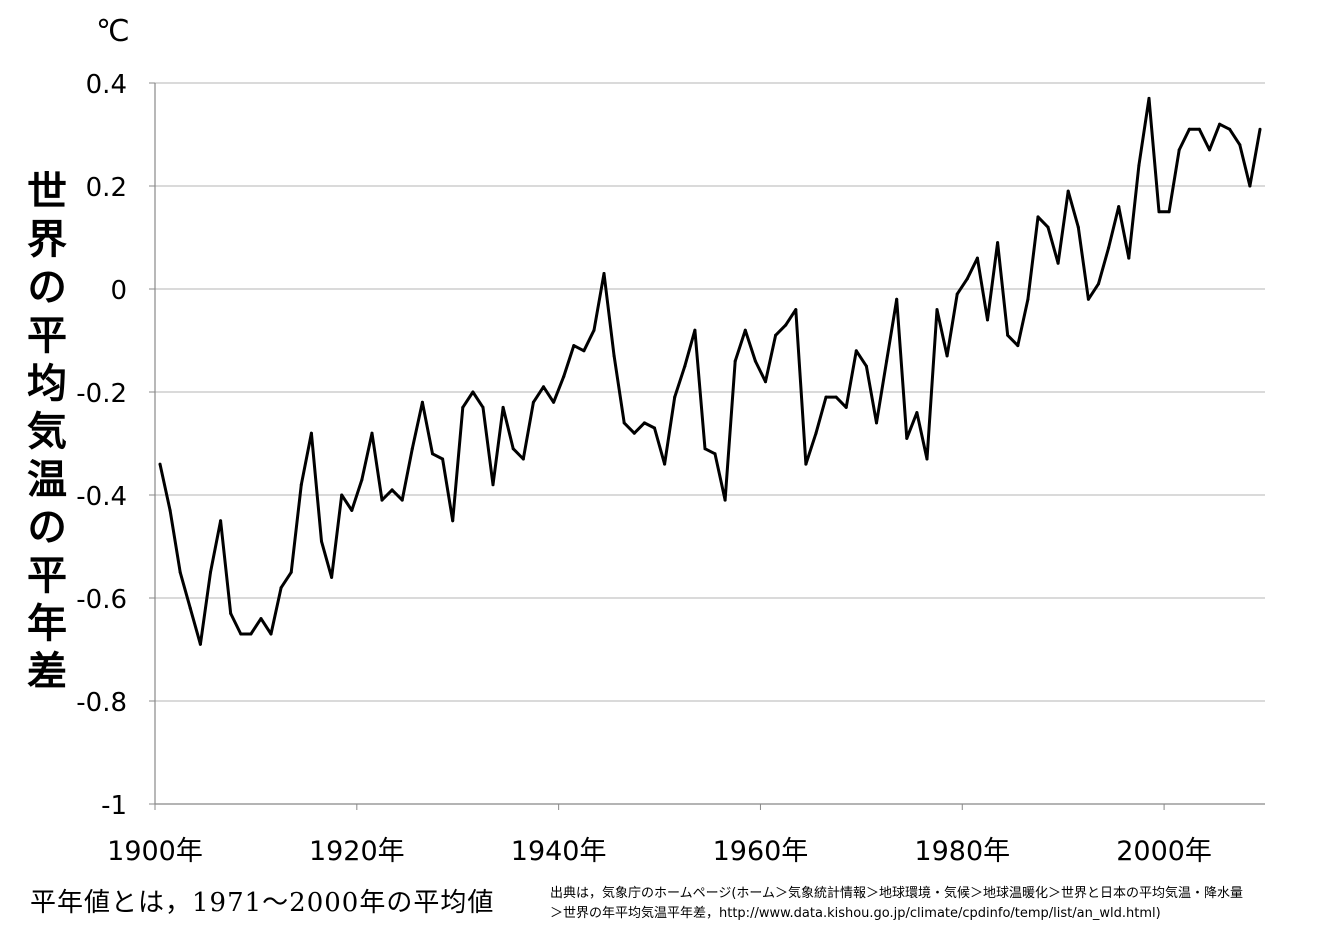  What do you see at coordinates (962, 851) in the screenshot?
I see `x-tick-label: 1980年` at bounding box center [962, 851].